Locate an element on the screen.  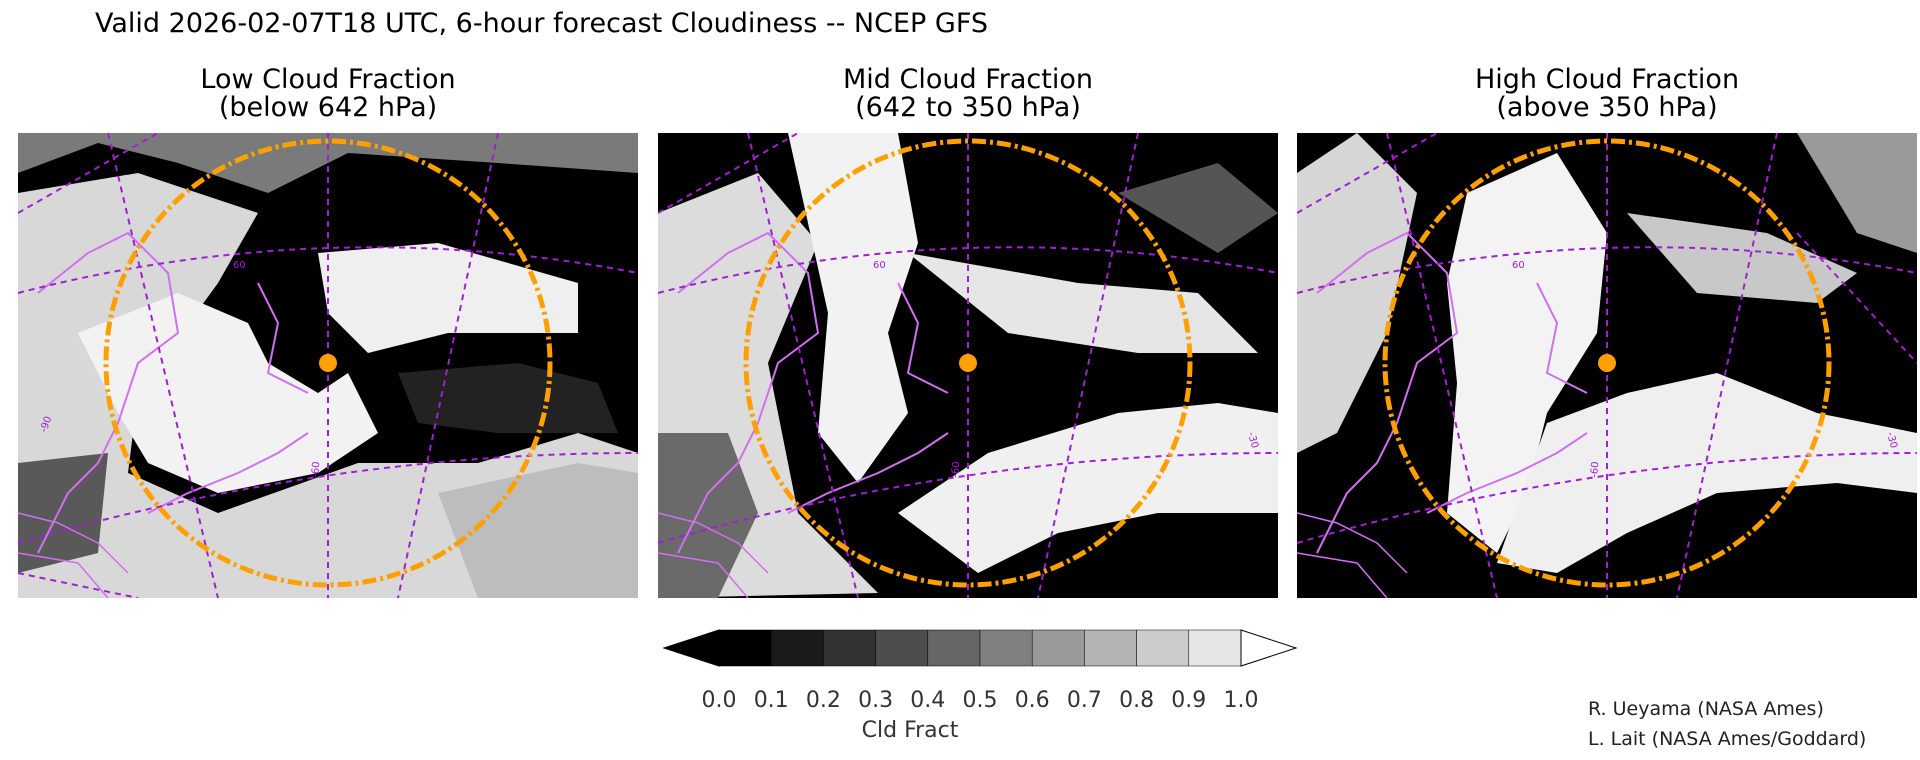
colorbar-tick-label: 0.3 is located at coordinates (876, 700).